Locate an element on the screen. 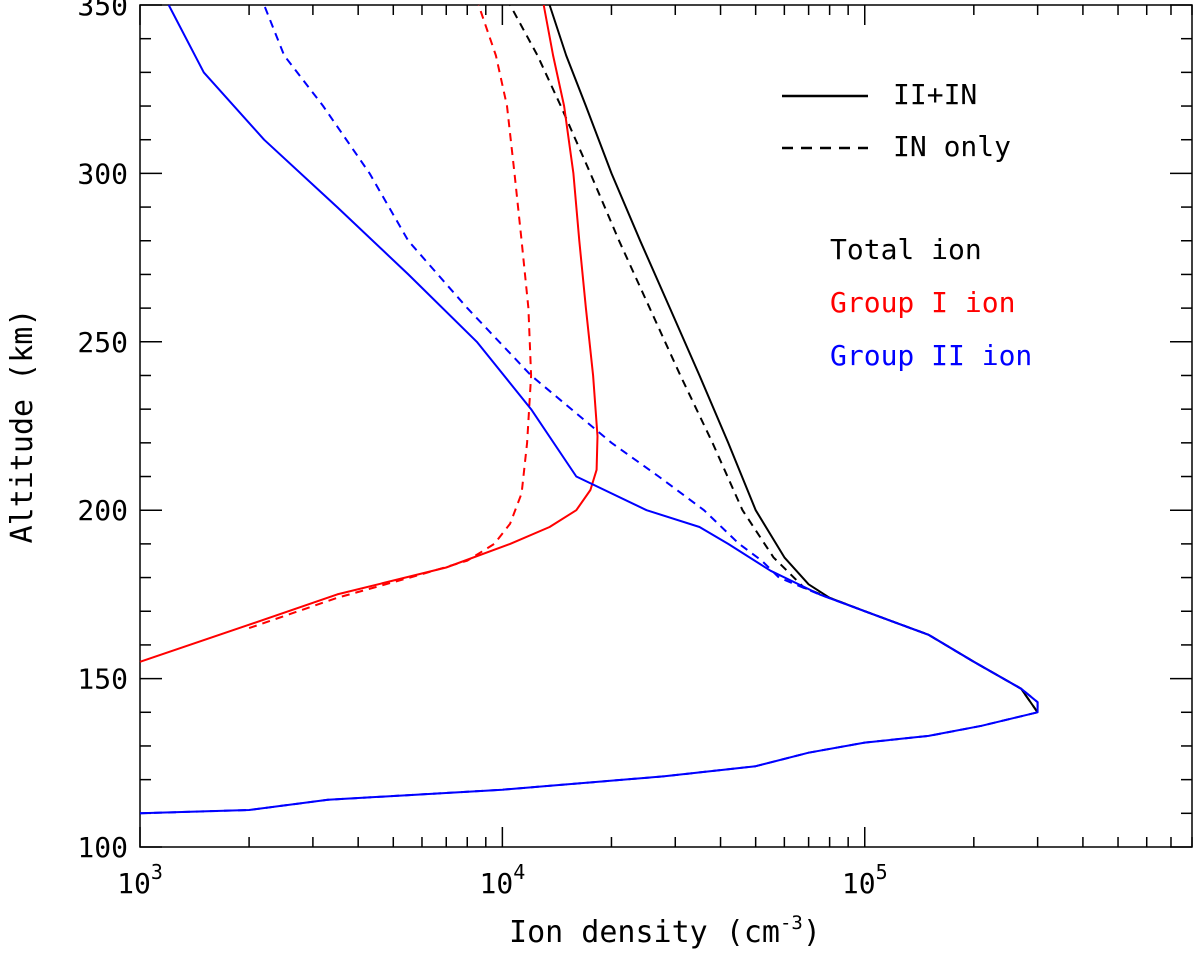  x-tick-label-exponent: 4 is located at coordinates (519, 872).